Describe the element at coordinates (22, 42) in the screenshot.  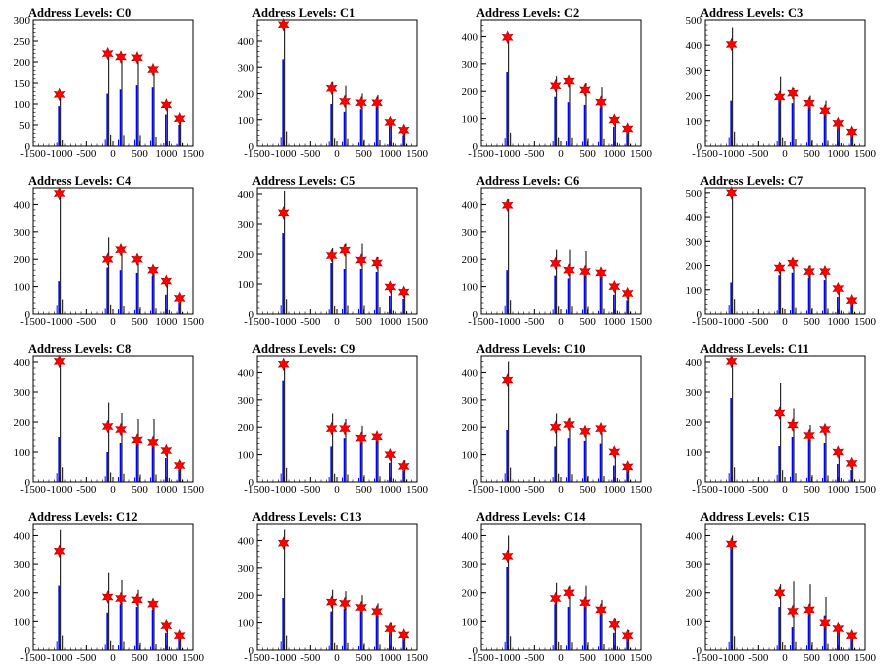
I see `y-tick-label: 250` at that location.